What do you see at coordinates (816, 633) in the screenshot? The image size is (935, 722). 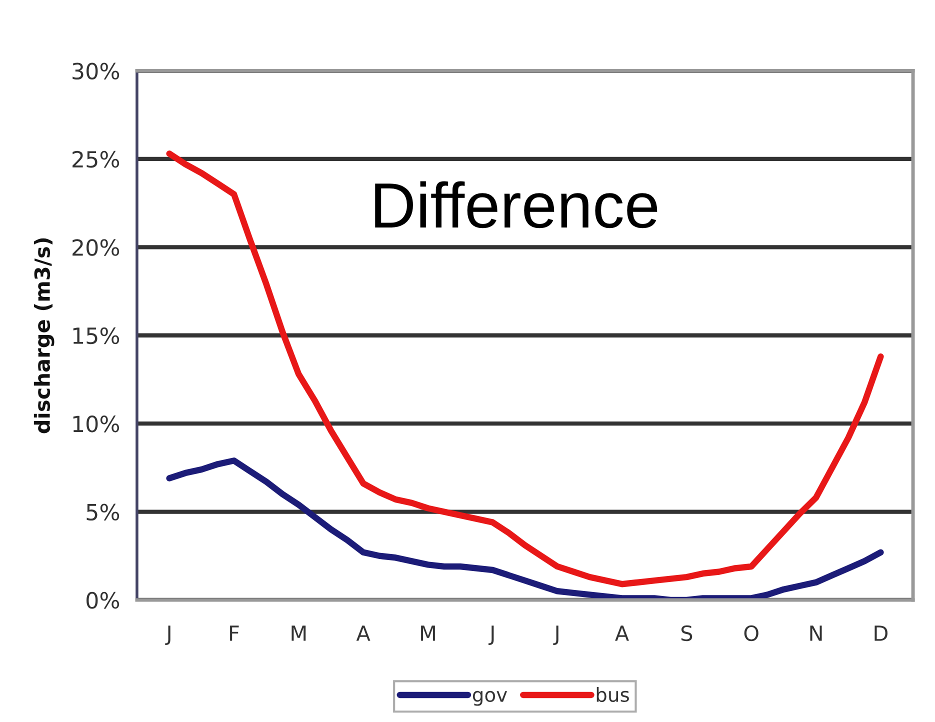 I see `x-tick-label: N` at bounding box center [816, 633].